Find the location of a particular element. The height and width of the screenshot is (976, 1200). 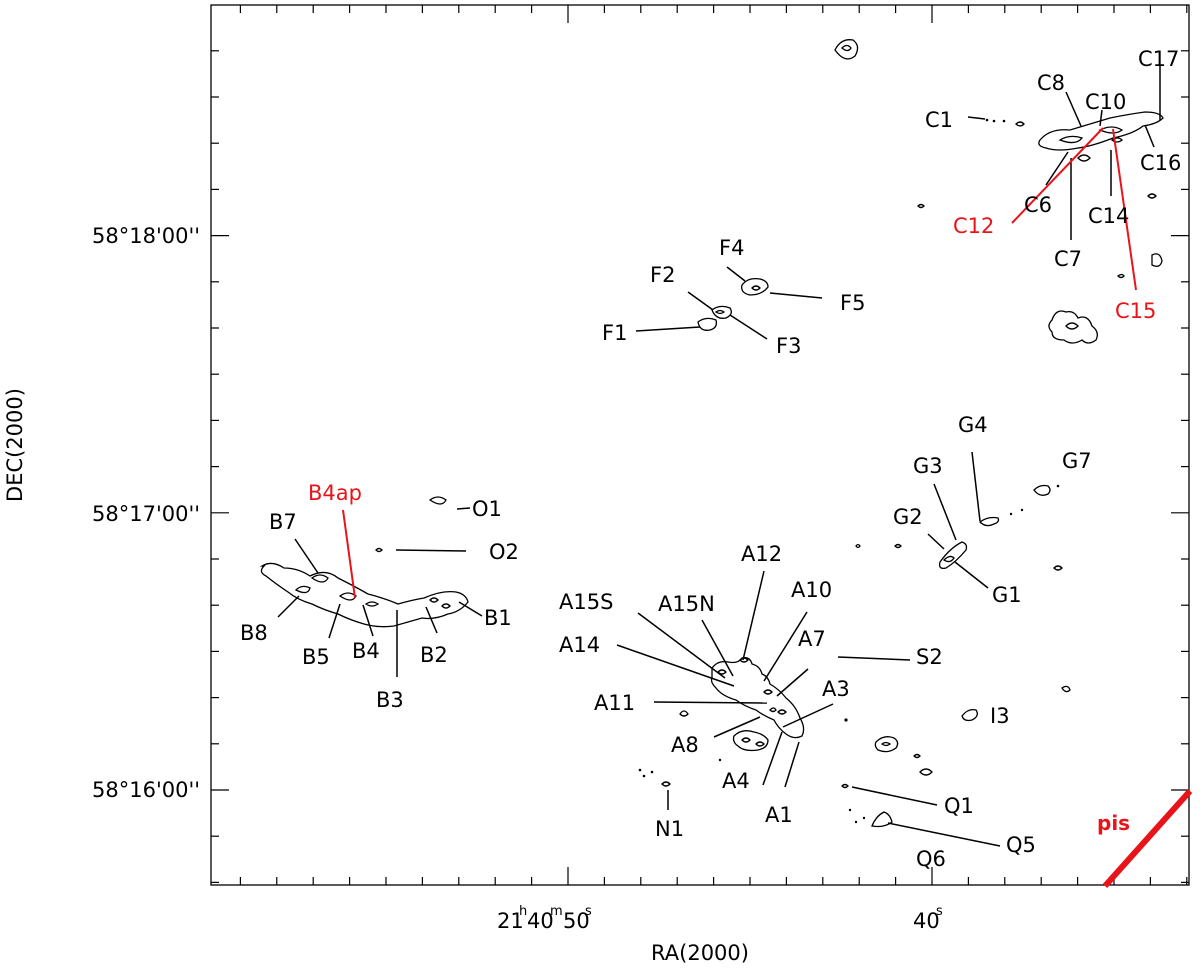

label-A8: A8 is located at coordinates (685, 745).